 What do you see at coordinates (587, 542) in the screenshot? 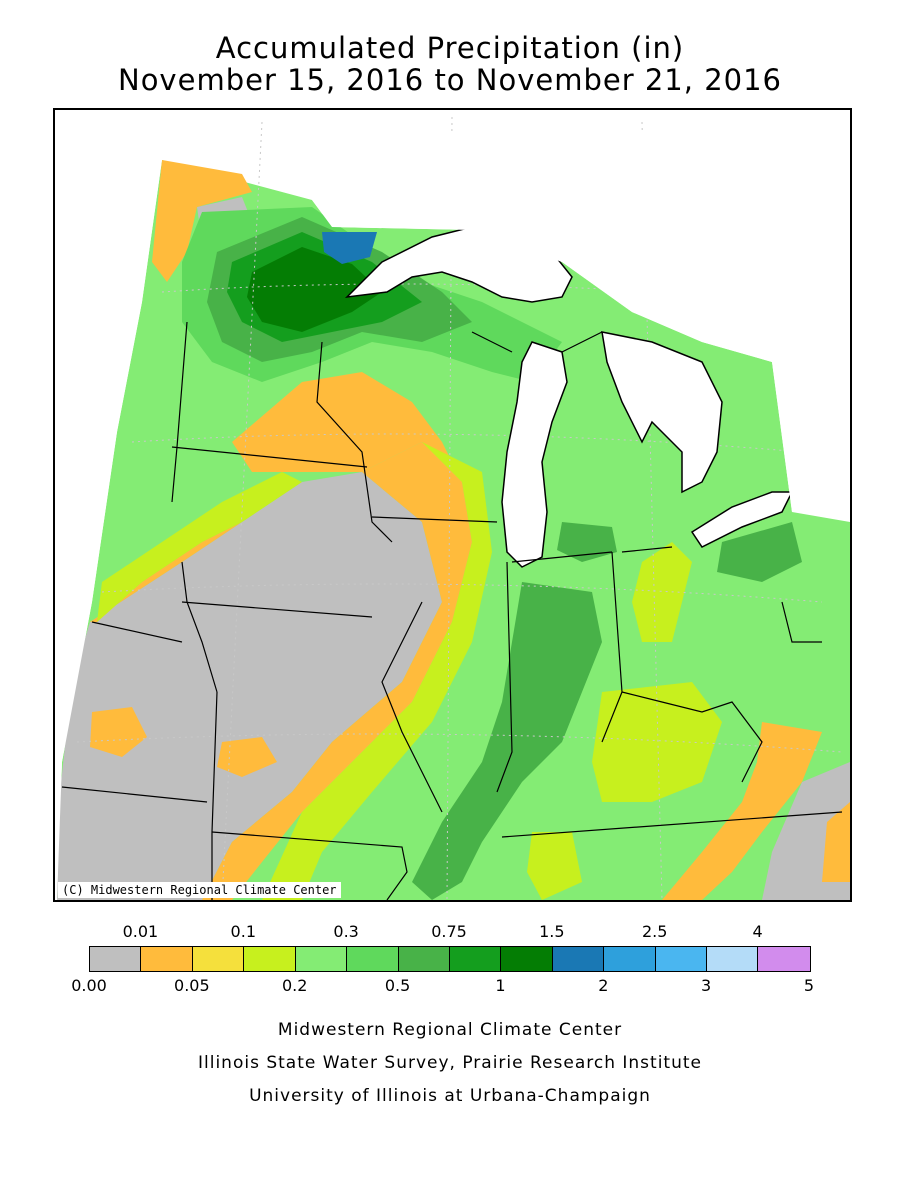
I see `precip-zone-midgreen-mi` at bounding box center [587, 542].